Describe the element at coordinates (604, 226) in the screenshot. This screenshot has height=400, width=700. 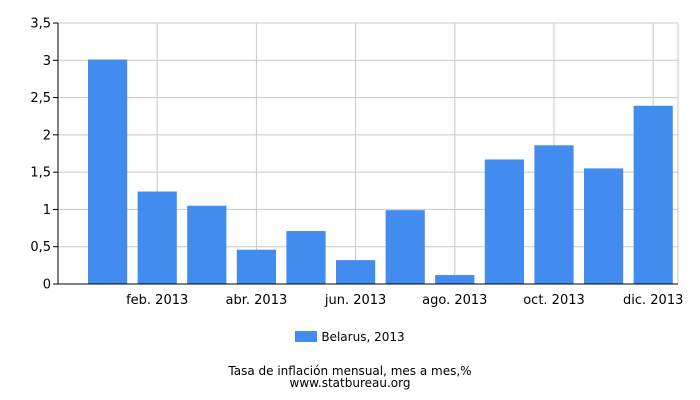
I see `bar-nov-2013` at that location.